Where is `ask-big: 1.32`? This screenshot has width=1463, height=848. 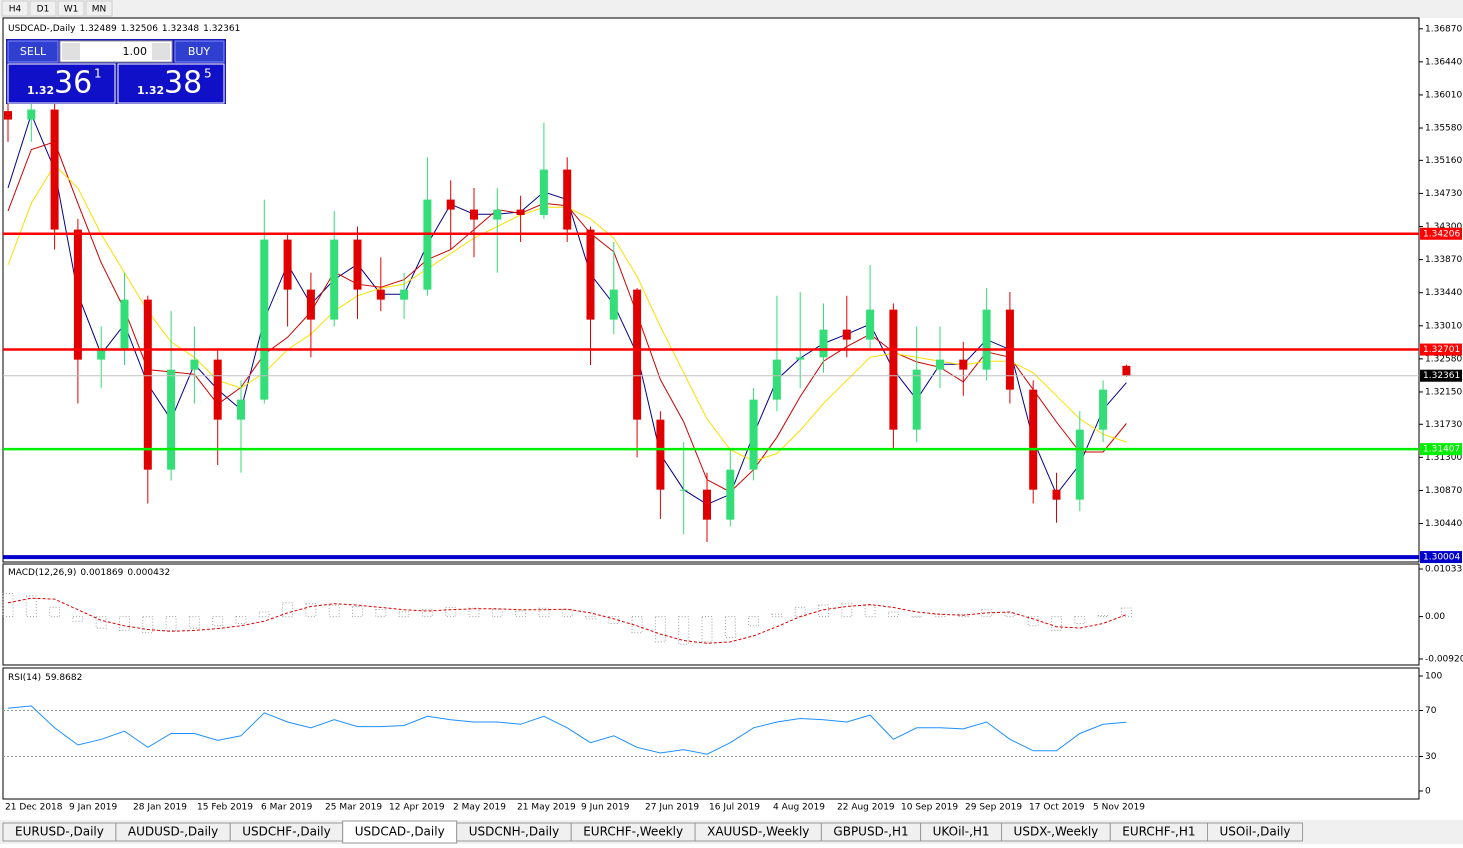 ask-big: 1.32 is located at coordinates (150, 90).